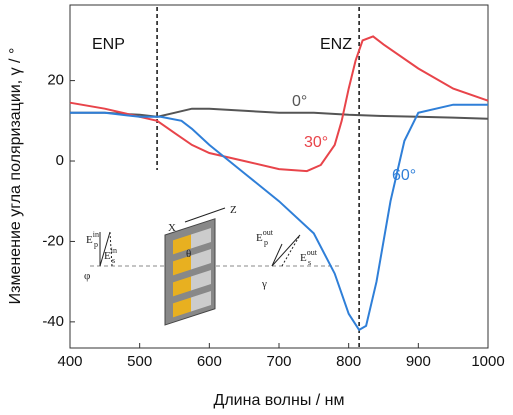 This screenshot has width=513, height=415. Describe the element at coordinates (209, 361) in the screenshot. I see `x-tick-label: 600` at that location.